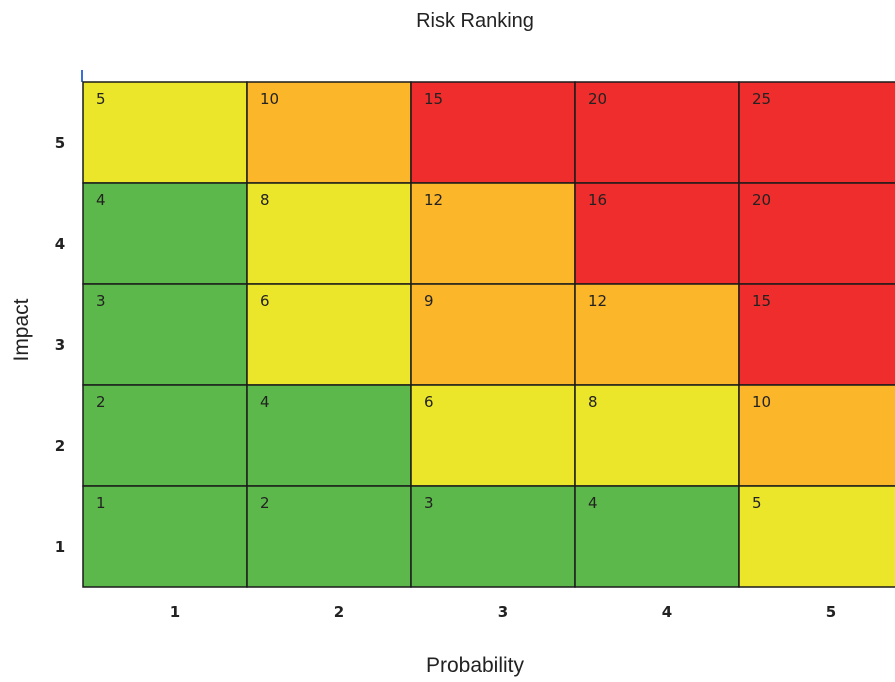  What do you see at coordinates (60, 446) in the screenshot?
I see `y-tick-label: 2` at bounding box center [60, 446].